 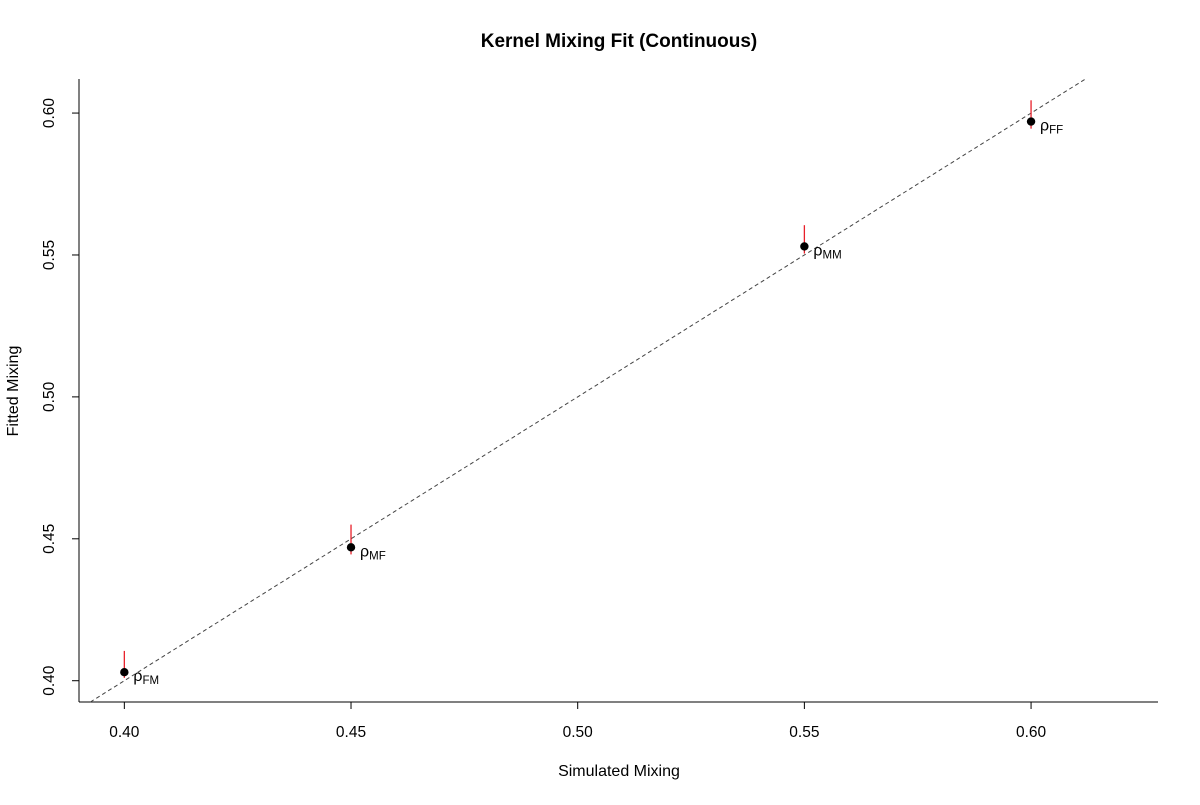 What do you see at coordinates (49, 680) in the screenshot?
I see `y-tick-label: 0.40` at bounding box center [49, 680].